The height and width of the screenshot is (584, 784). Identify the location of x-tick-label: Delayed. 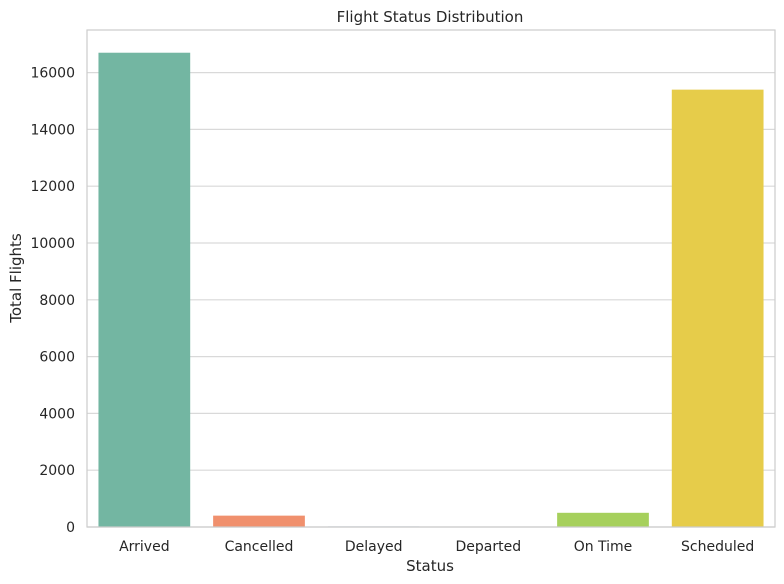
(374, 547).